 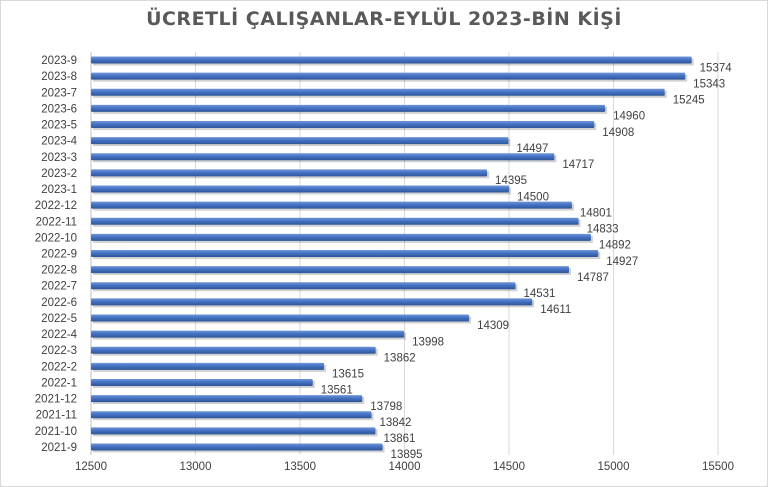 I want to click on data-label: 14801, so click(x=596, y=213).